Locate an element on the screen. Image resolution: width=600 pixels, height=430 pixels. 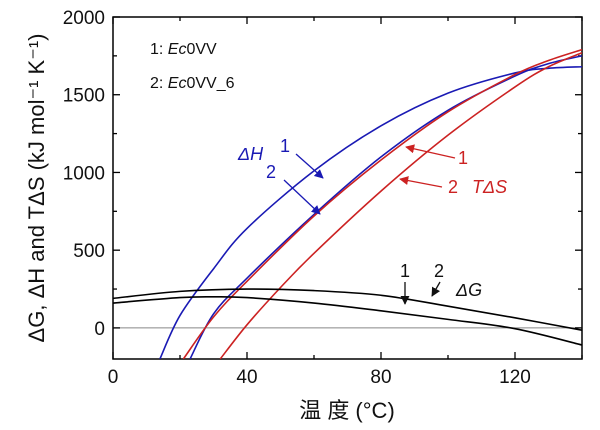
y-tick-label: 0 is located at coordinates (99, 329).